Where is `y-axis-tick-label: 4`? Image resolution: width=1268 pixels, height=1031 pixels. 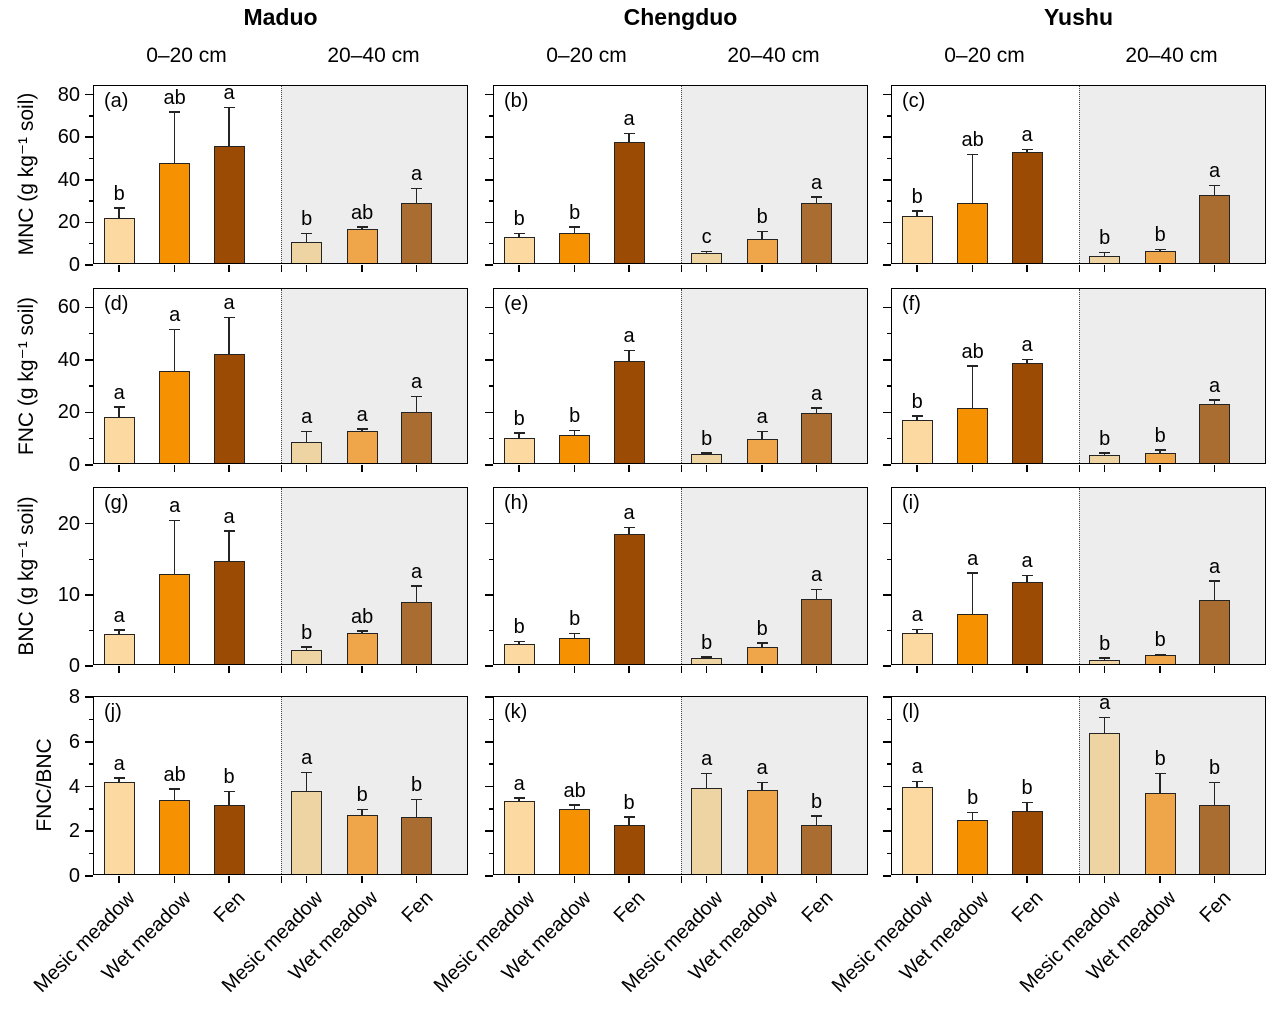 y-axis-tick-label: 4 is located at coordinates (74, 786).